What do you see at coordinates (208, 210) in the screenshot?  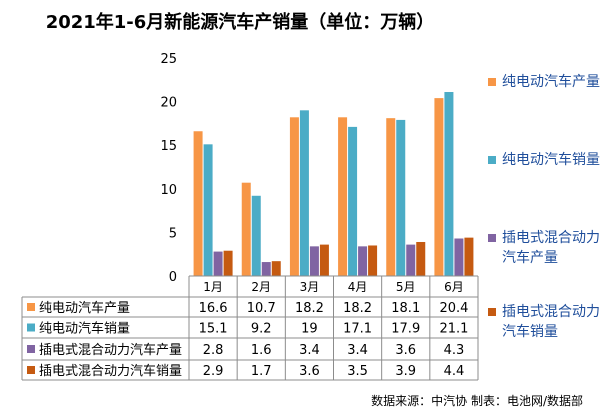 I see `bar-2-1月` at bounding box center [208, 210].